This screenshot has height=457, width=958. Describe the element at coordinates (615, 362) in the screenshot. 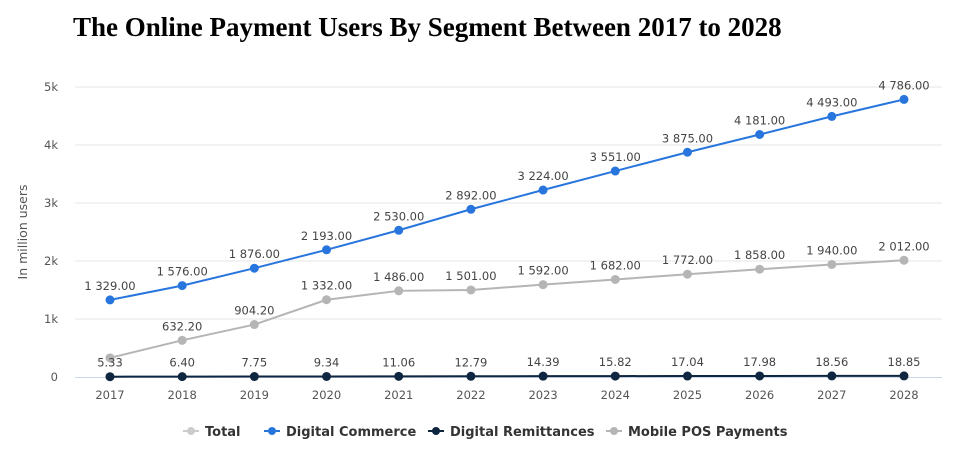

I see `data-label: 15.82` at that location.